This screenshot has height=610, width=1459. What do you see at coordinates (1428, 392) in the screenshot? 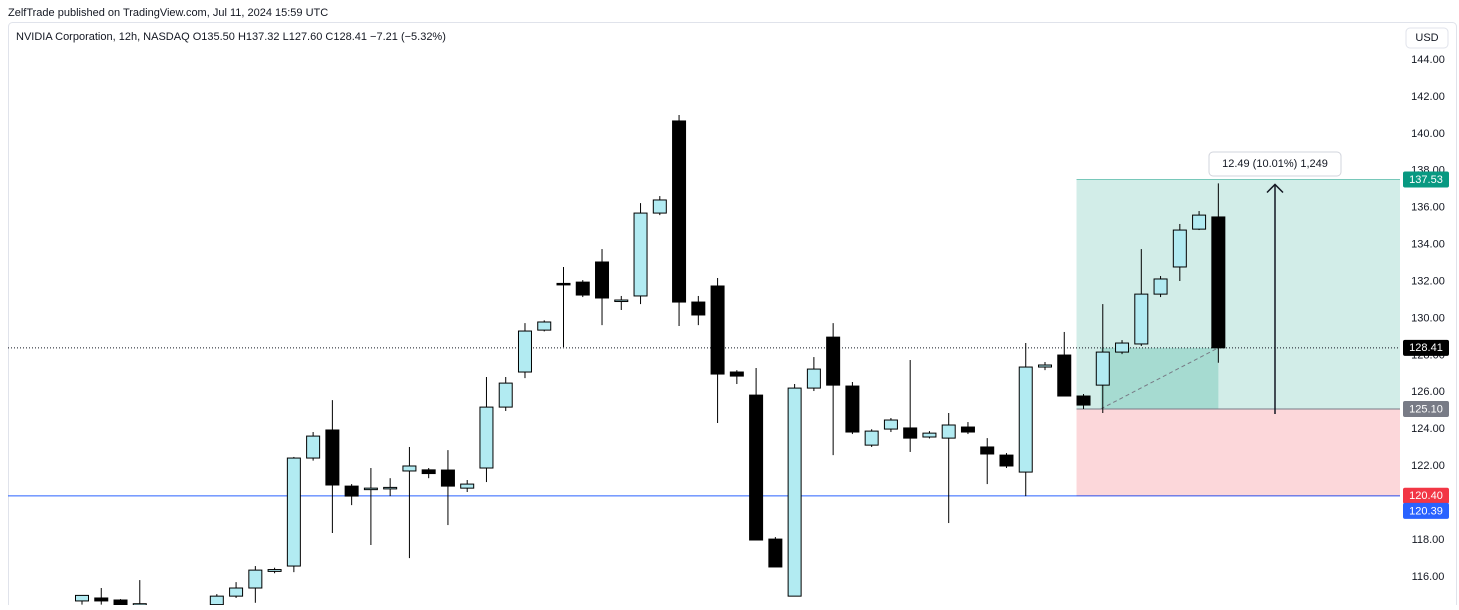
I see `y-tick-label: 126.00` at bounding box center [1428, 392].